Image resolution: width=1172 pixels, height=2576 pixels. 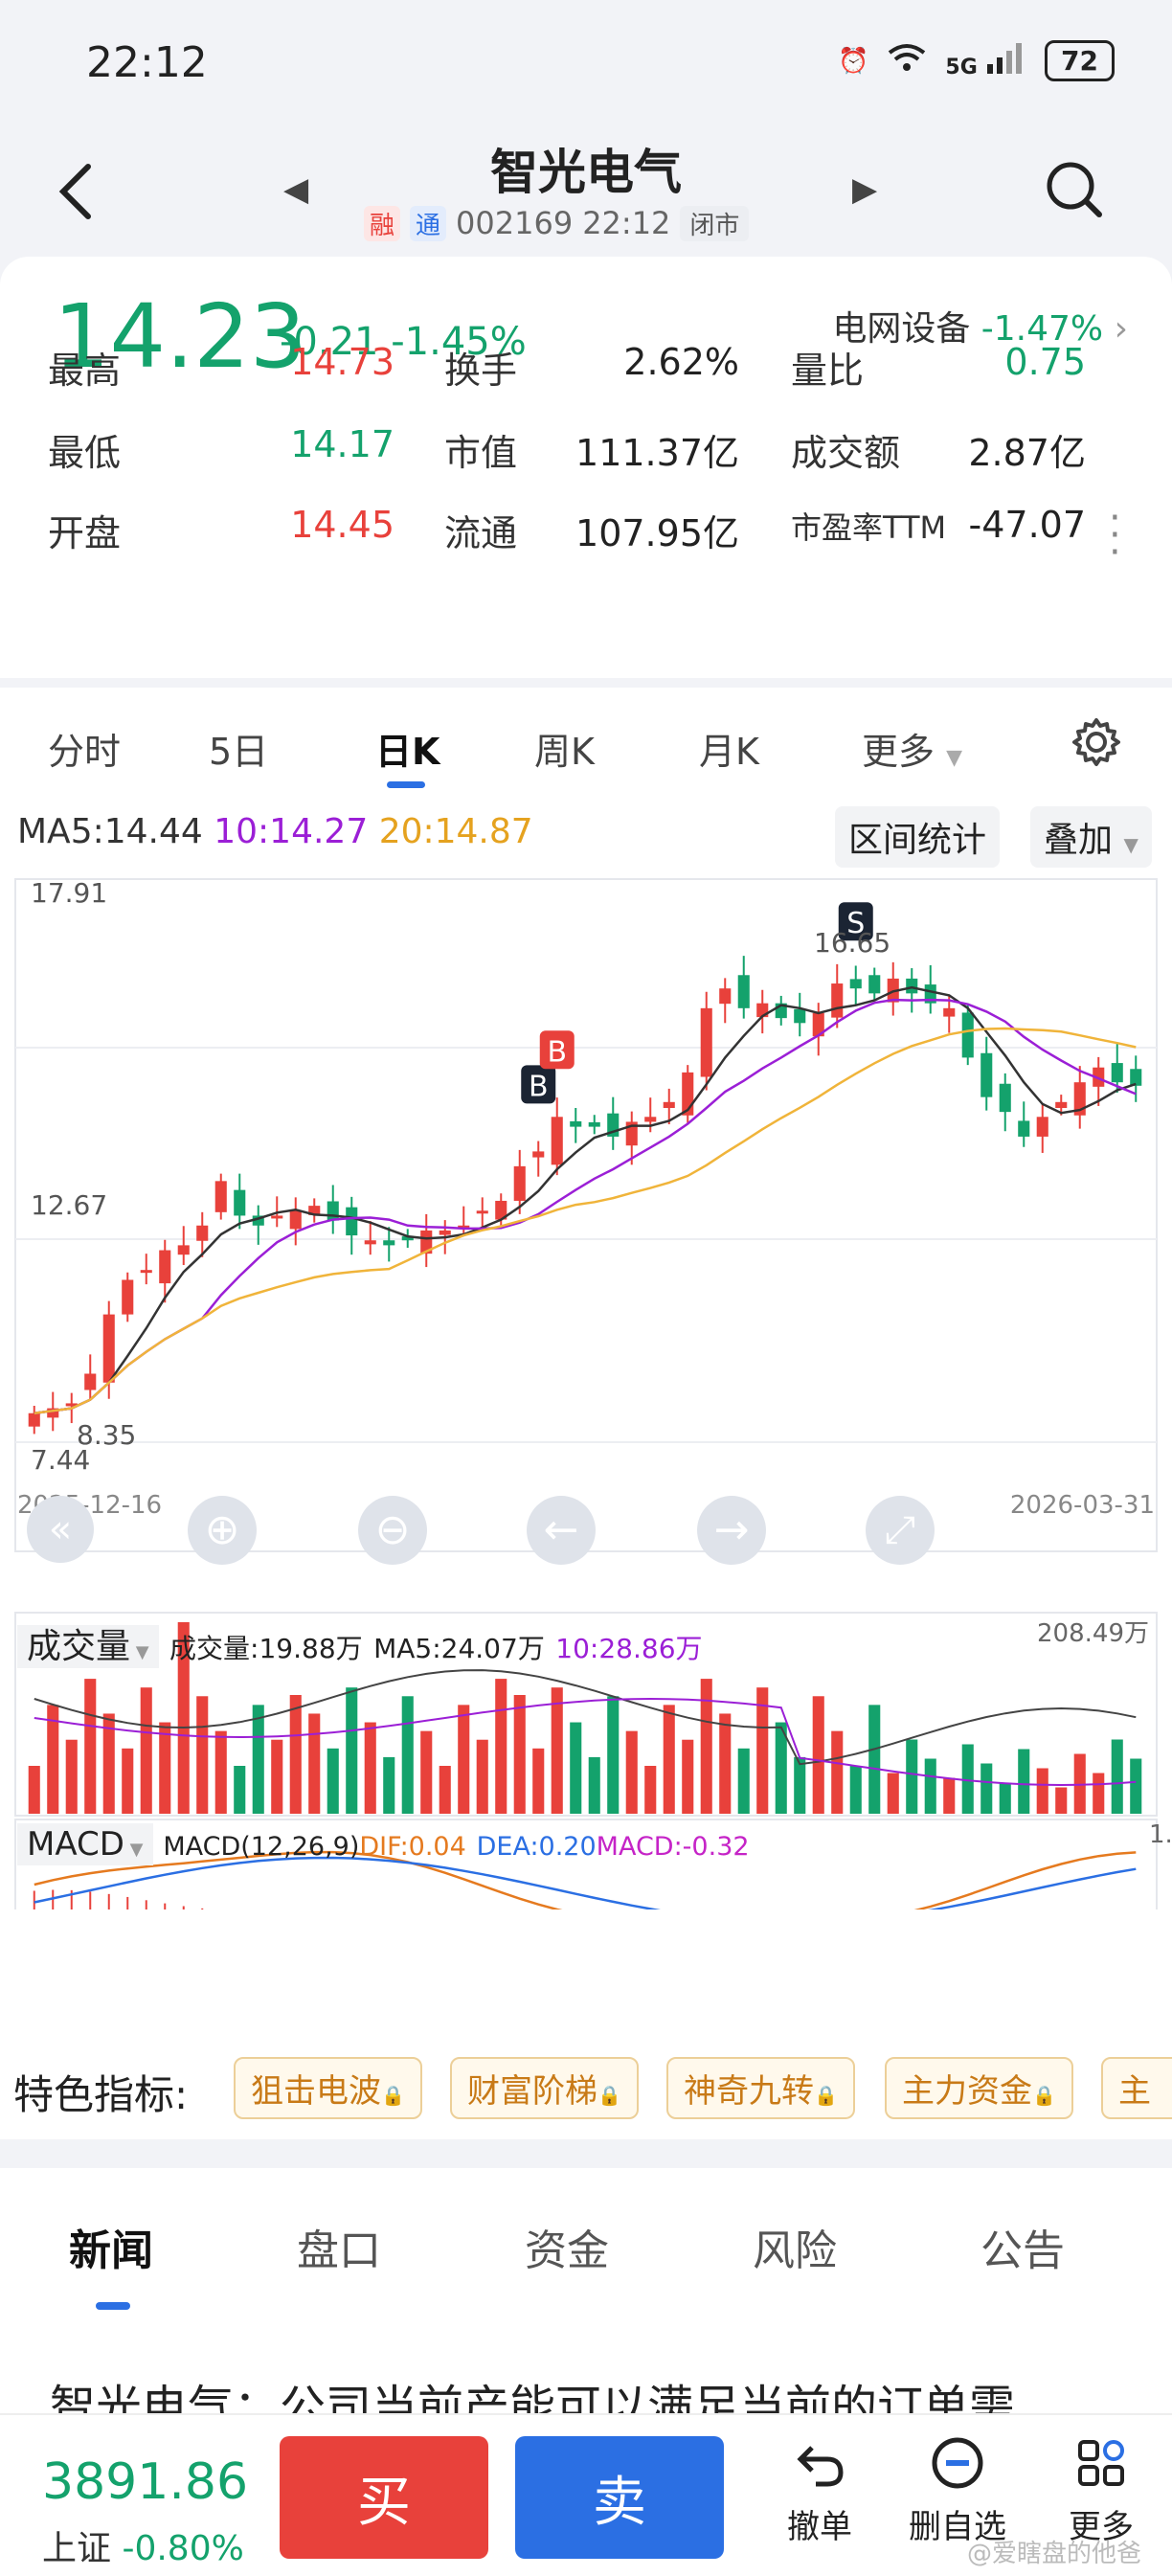 What do you see at coordinates (145, 2482) in the screenshot?
I see `index-value: 3891.86` at bounding box center [145, 2482].